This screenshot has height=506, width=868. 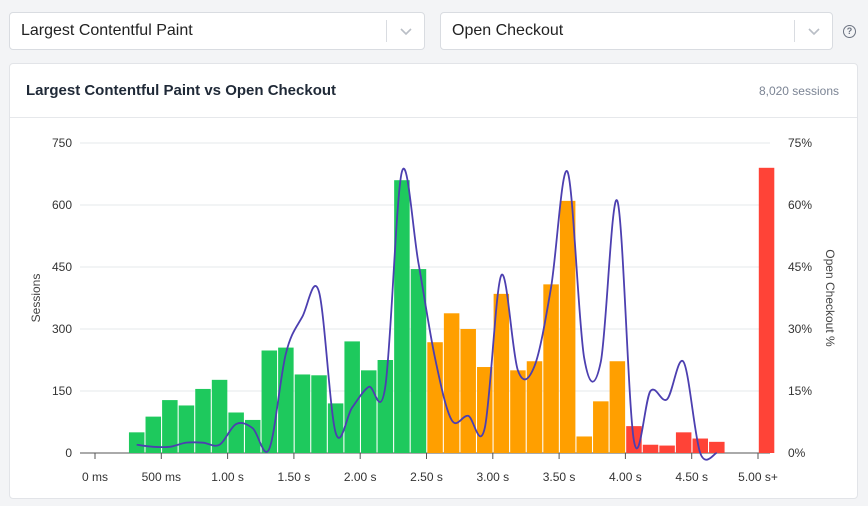 I want to click on y2-tick-label: 0%, so click(x=797, y=453).